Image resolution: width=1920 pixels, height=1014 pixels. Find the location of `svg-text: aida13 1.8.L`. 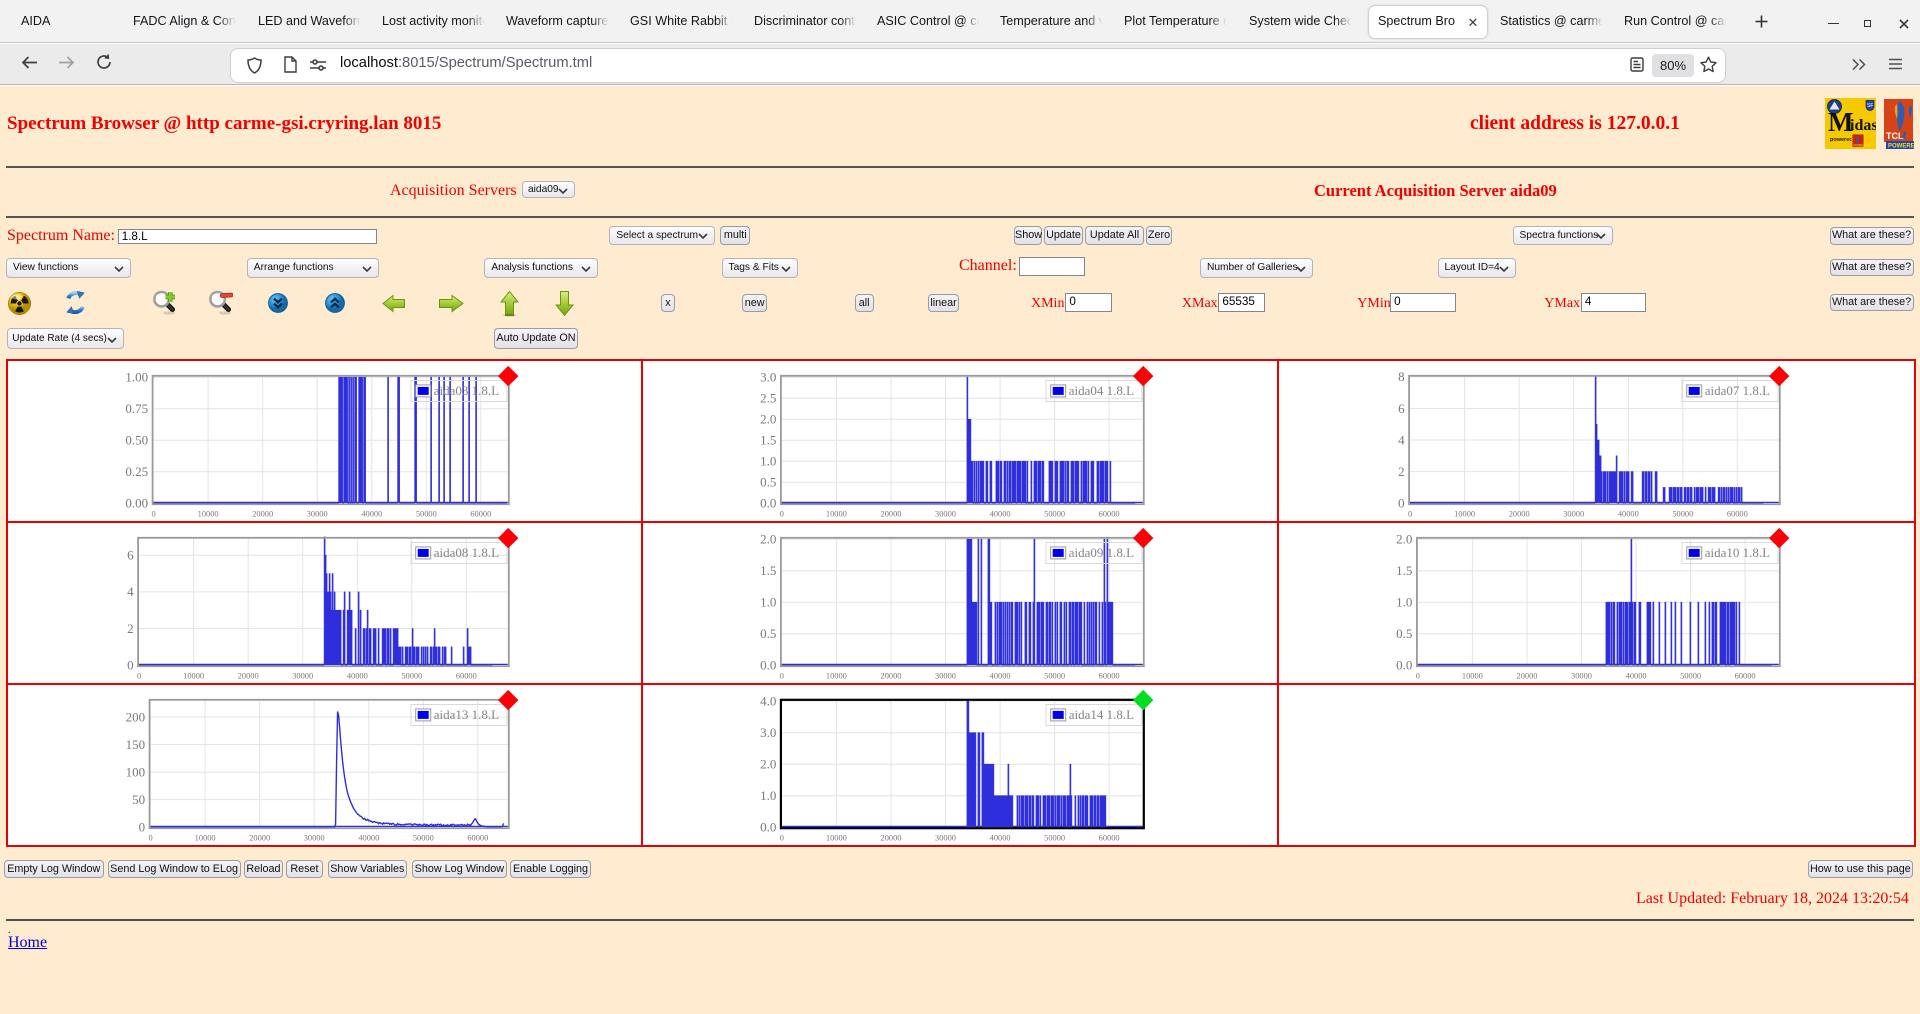

svg-text: aida13 1.8.L is located at coordinates (466, 714).